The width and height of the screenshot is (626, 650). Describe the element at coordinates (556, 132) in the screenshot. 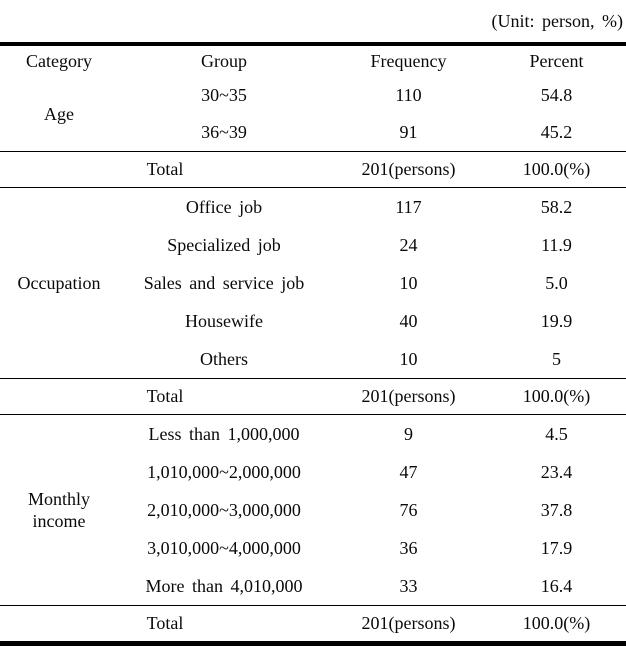

I see `percent-cell: 45.2` at that location.